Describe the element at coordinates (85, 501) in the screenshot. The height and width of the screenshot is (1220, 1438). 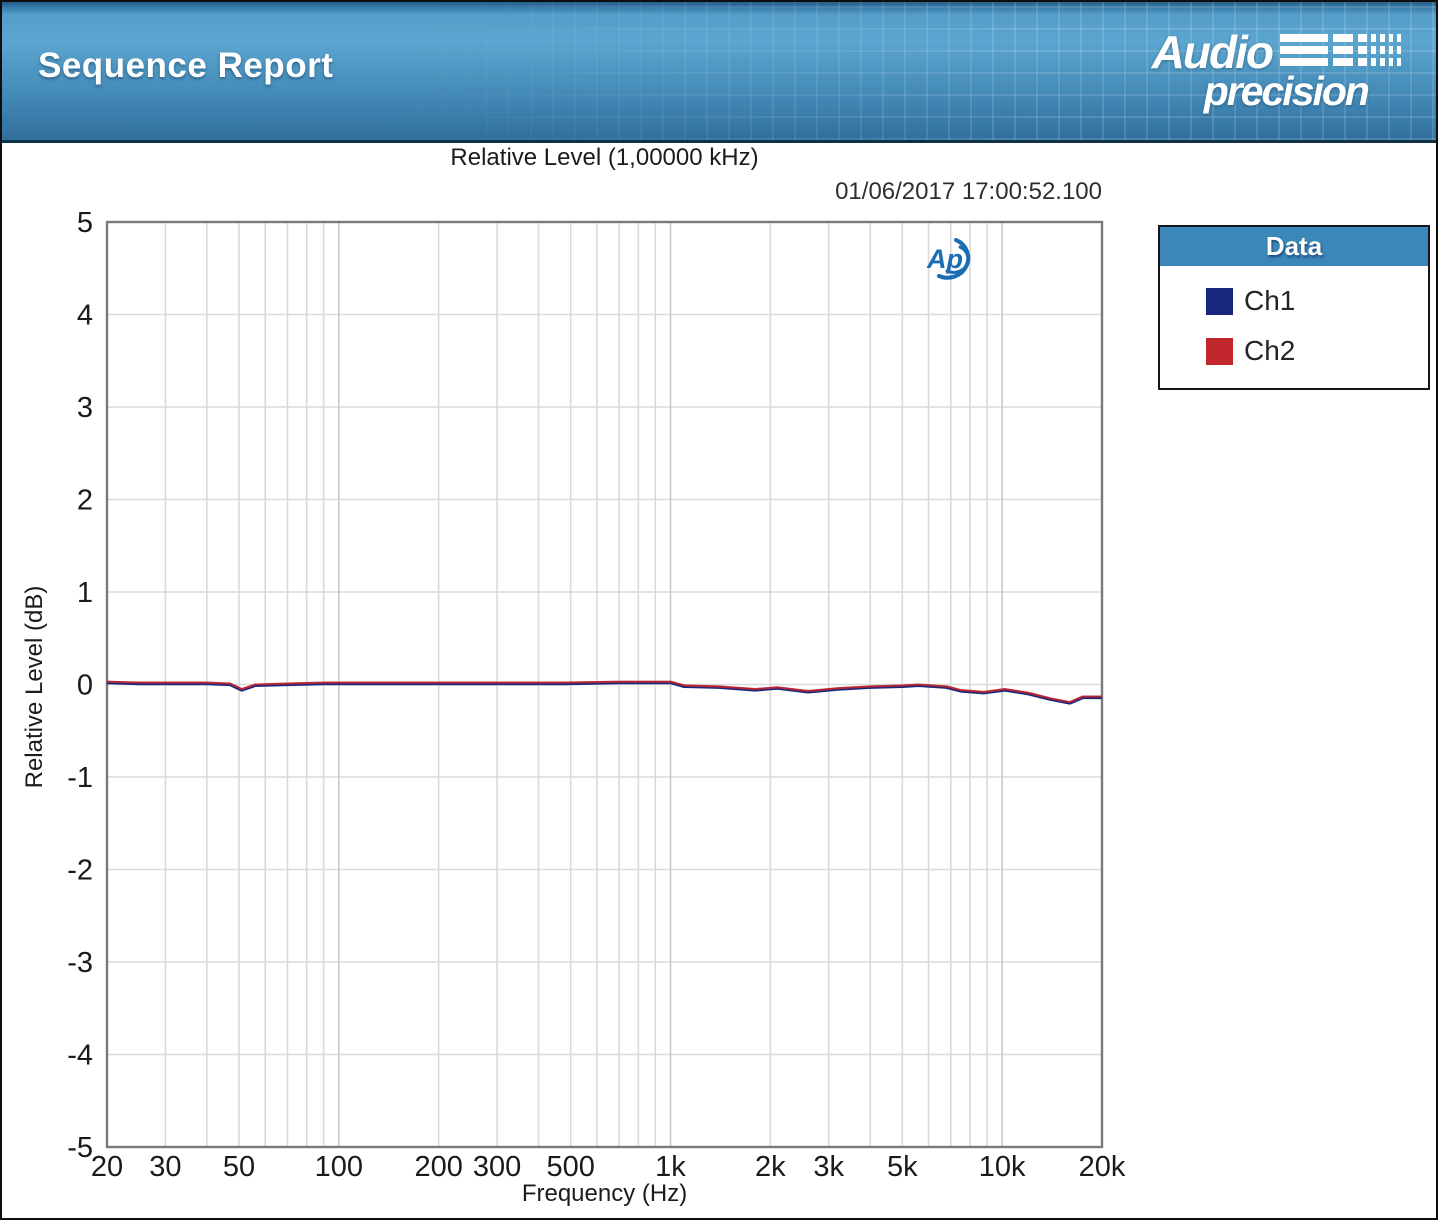
I see `svg-text: 2` at that location.